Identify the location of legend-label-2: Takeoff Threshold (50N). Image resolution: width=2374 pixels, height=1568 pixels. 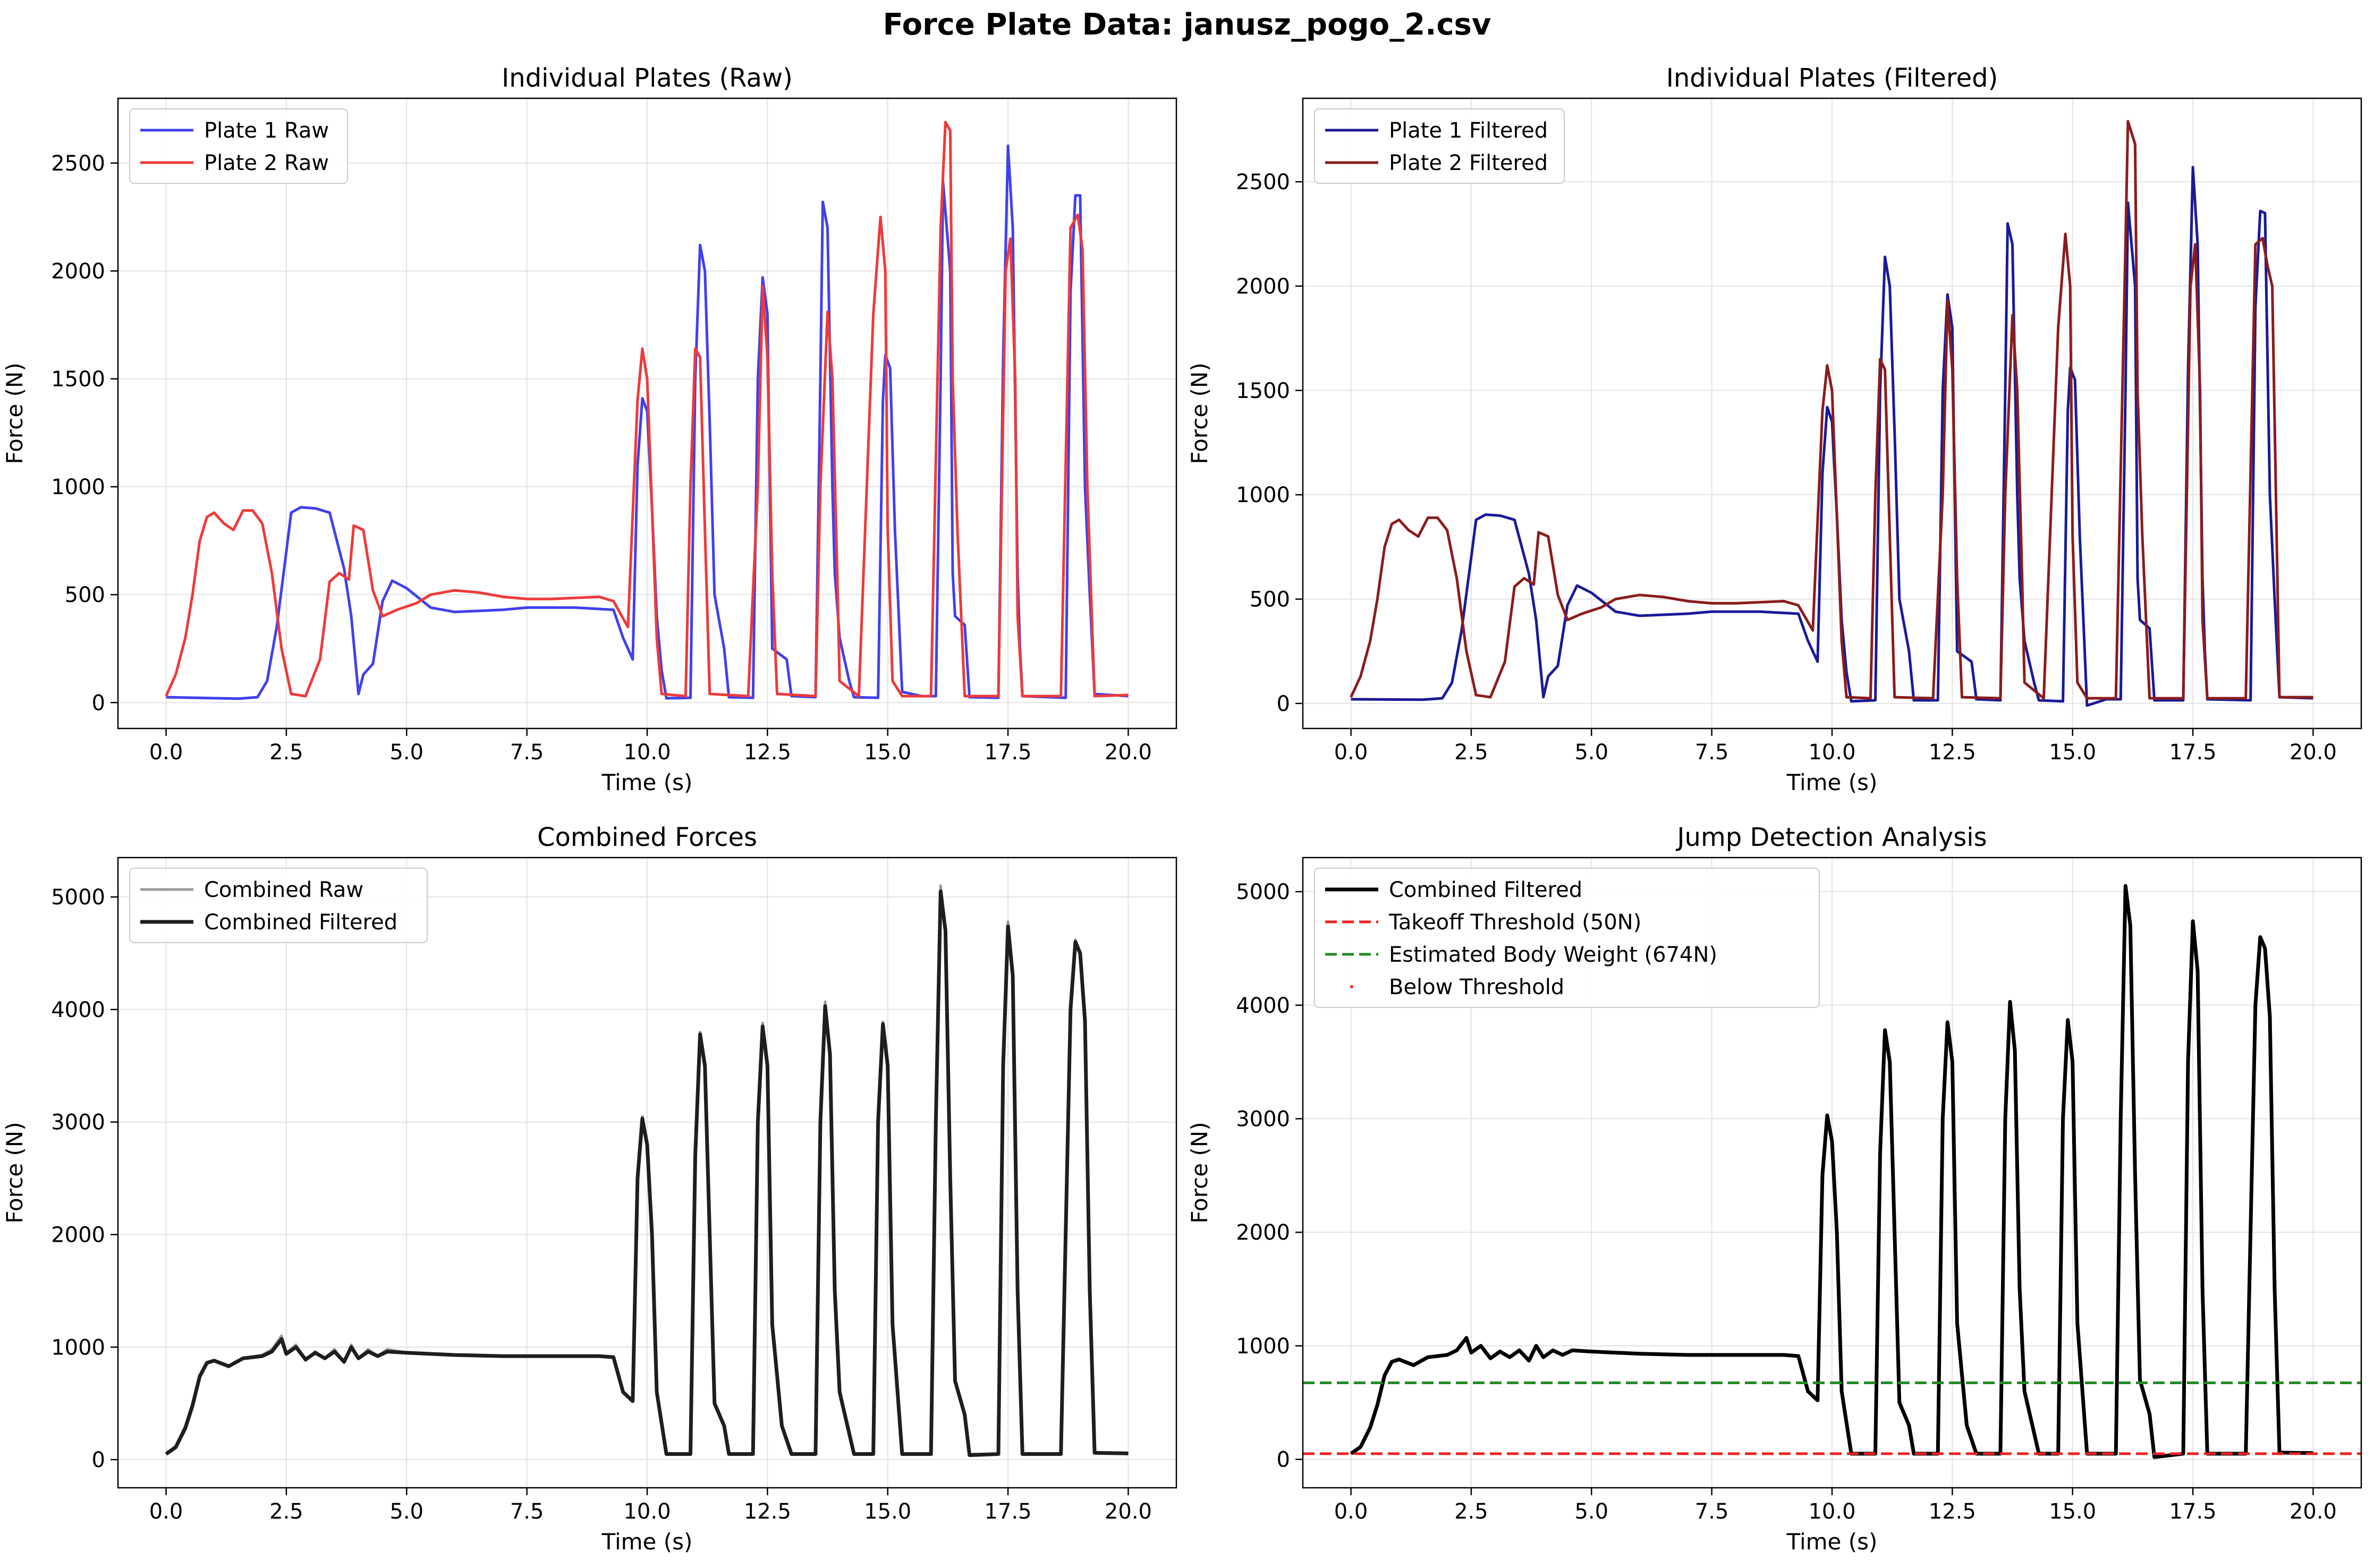
(1514, 922).